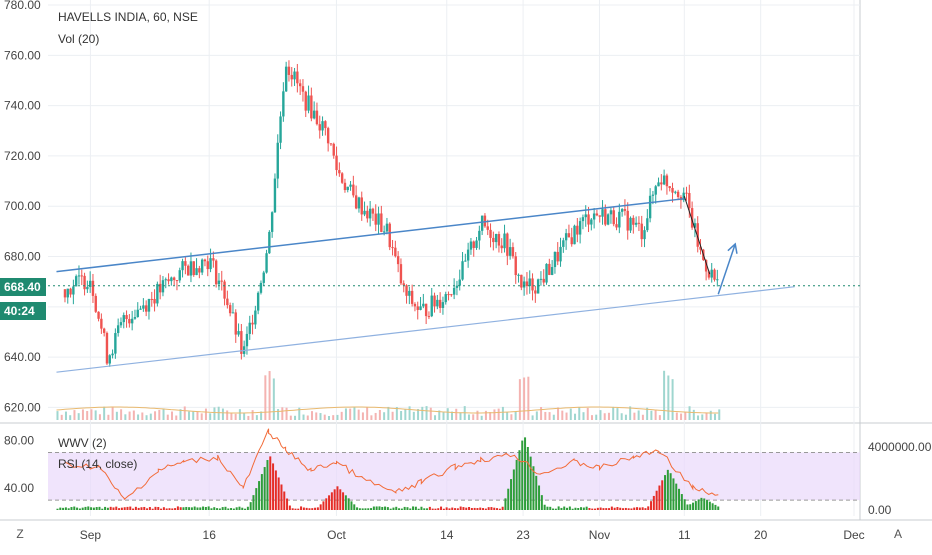  Describe the element at coordinates (20, 534) in the screenshot. I see `auto-scale-left-button: Z` at that location.